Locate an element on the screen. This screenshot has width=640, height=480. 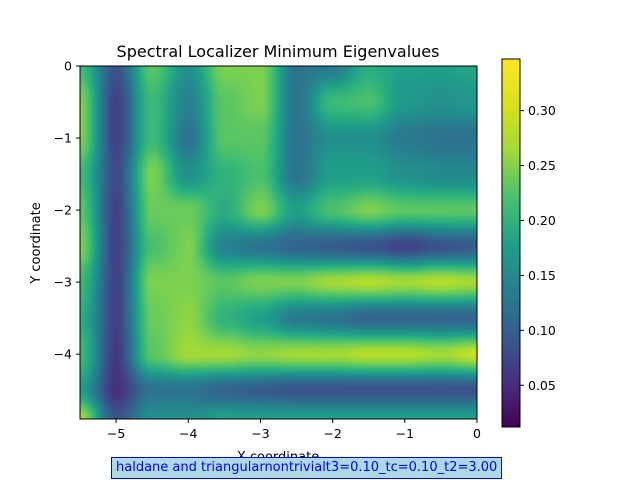
colorbar-tick-label: 0.25 is located at coordinates (542, 165).